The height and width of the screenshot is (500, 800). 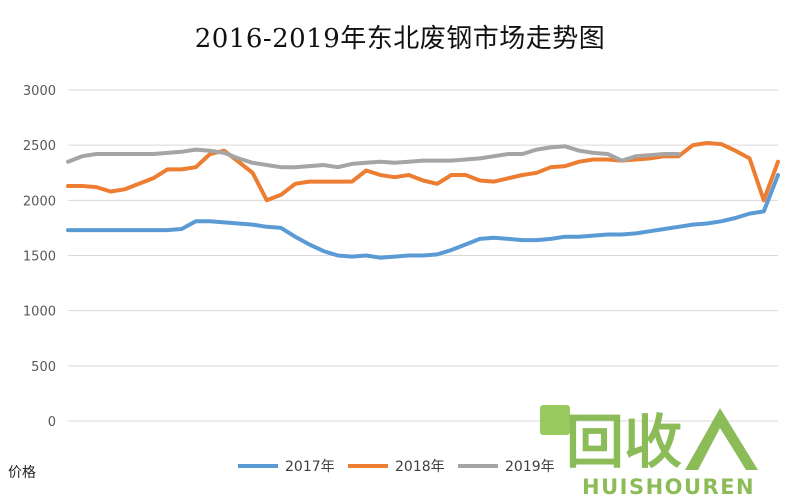 I want to click on legend-label: 2019年, so click(x=530, y=467).